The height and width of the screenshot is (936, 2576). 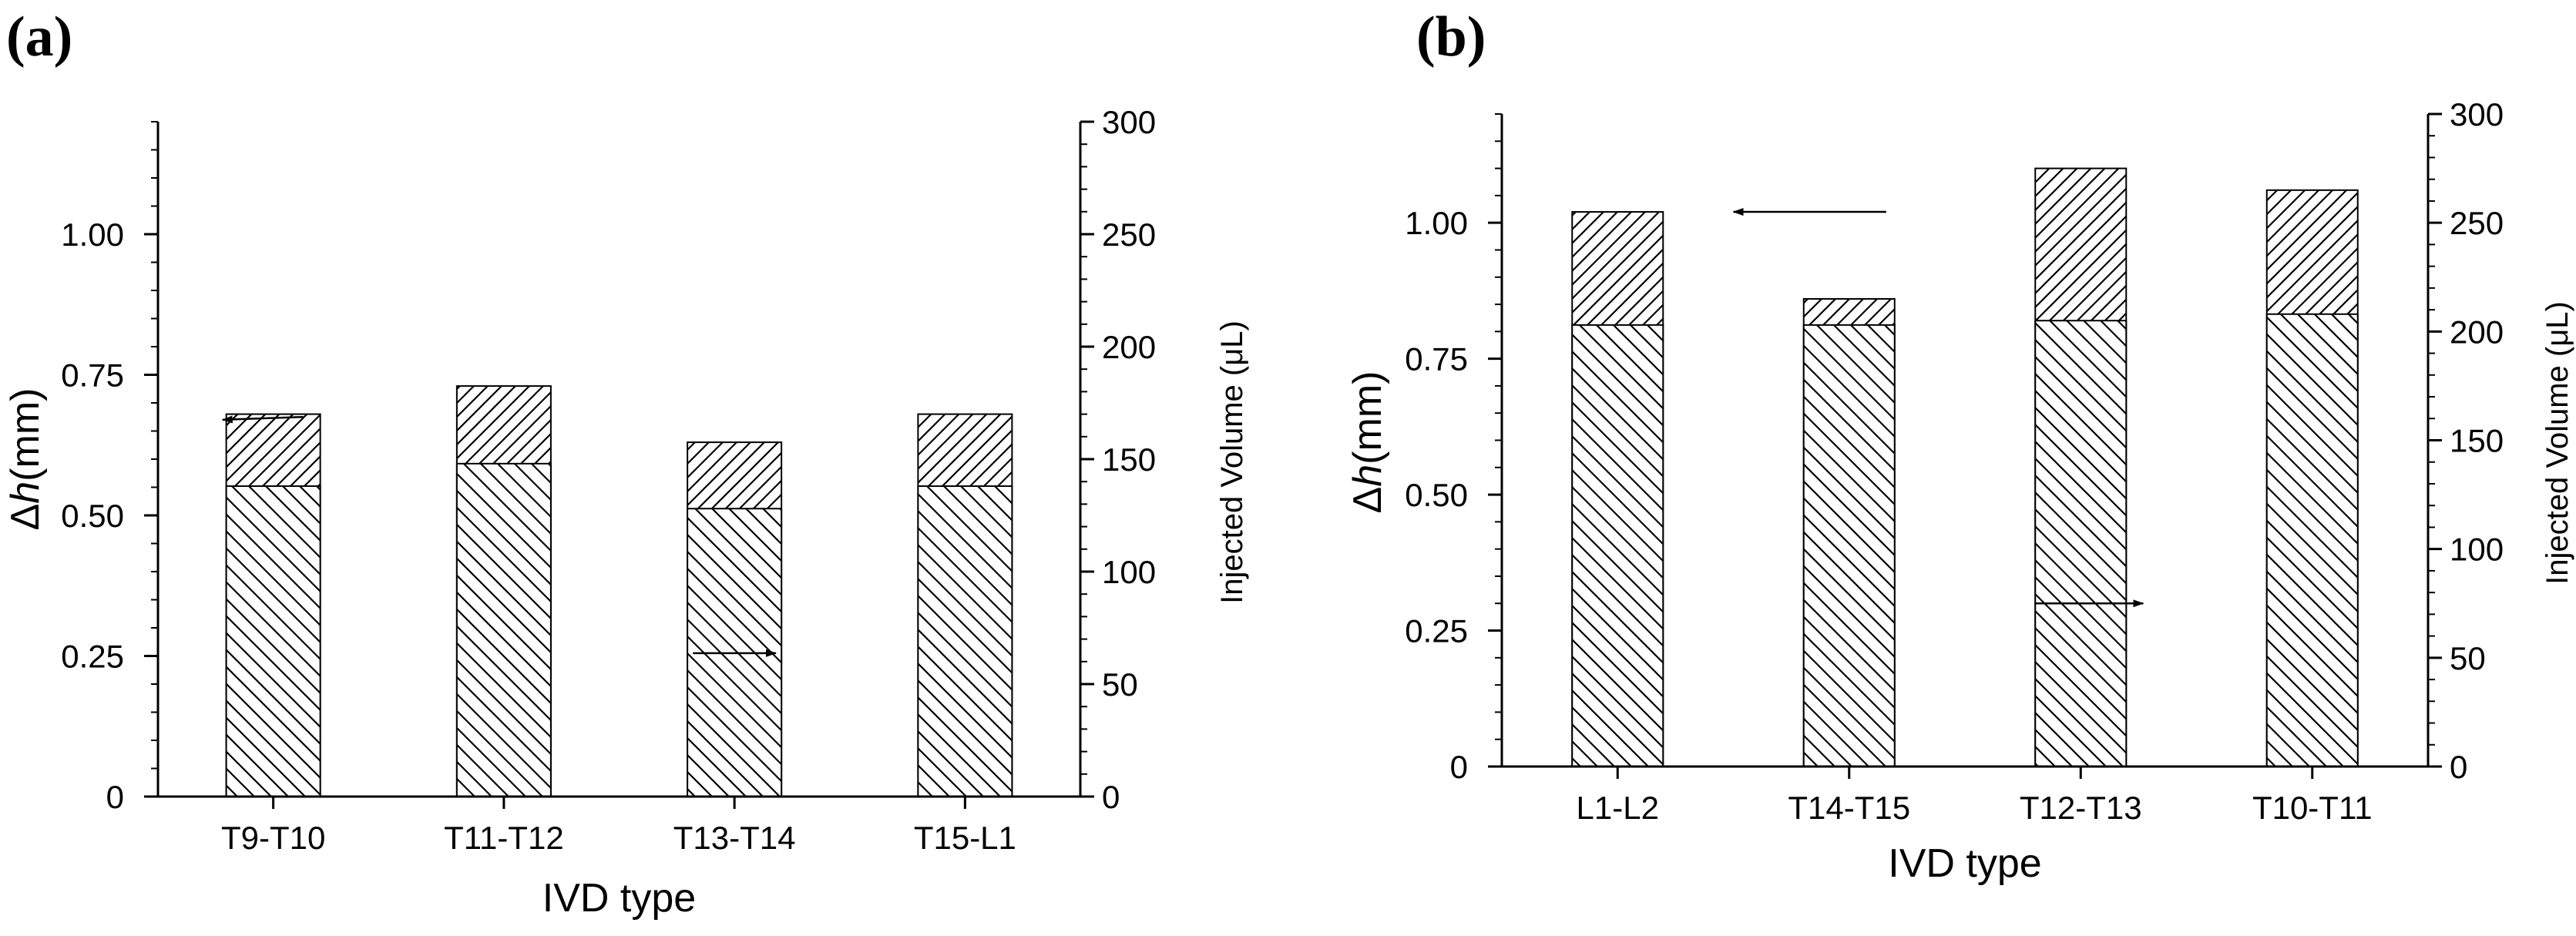 What do you see at coordinates (965, 641) in the screenshot?
I see `bar-volume-T15-L1` at bounding box center [965, 641].